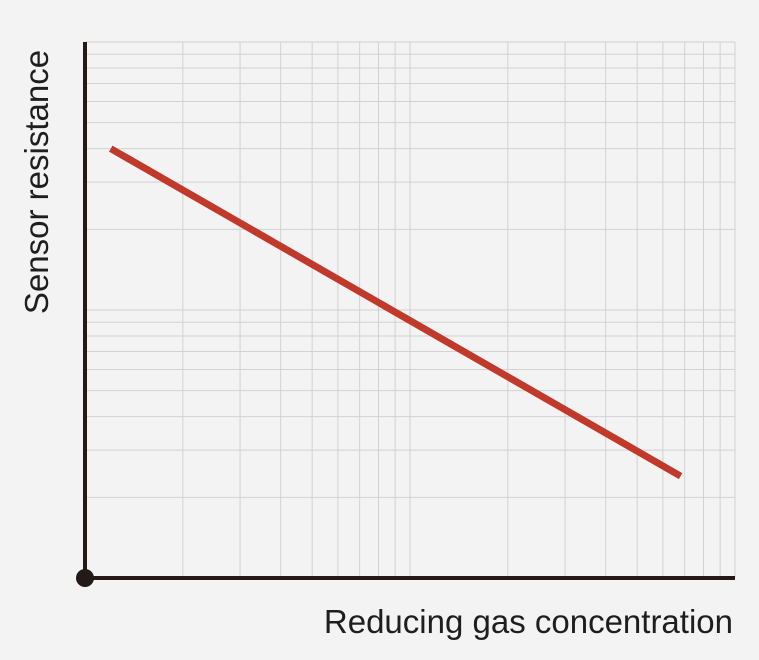 This screenshot has width=759, height=660. What do you see at coordinates (528, 621) in the screenshot?
I see `x-axis-title: Reducing gas concentration` at bounding box center [528, 621].